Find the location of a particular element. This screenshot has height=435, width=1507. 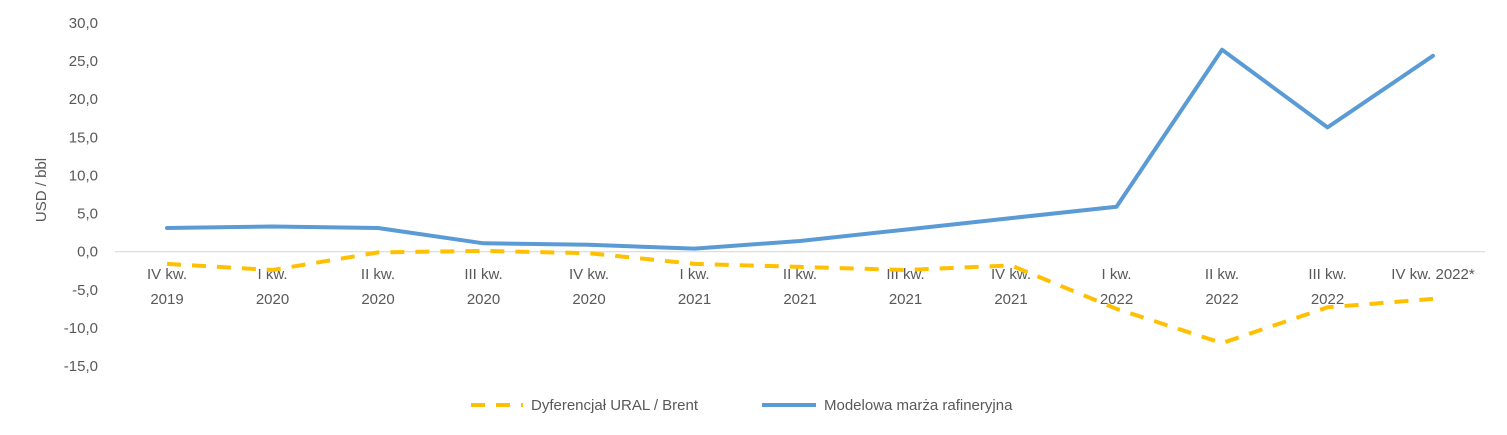

y-axis-ticks: 30,0 25,0 20,0 15,0 10,0 5,0 0,0 -5,0 -10,0 -15,0 is located at coordinates (81, 195).